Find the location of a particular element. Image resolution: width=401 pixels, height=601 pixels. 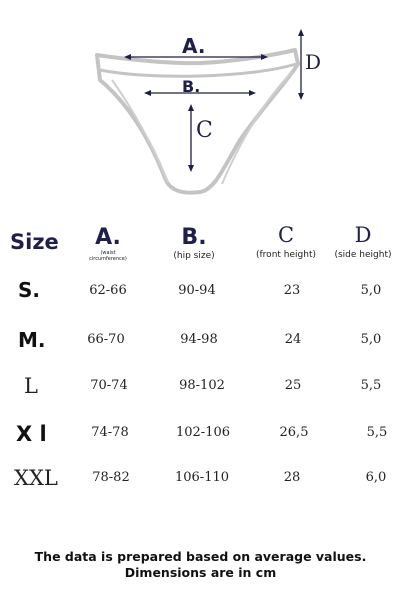

row-s-a: 62-66 is located at coordinates (108, 290).